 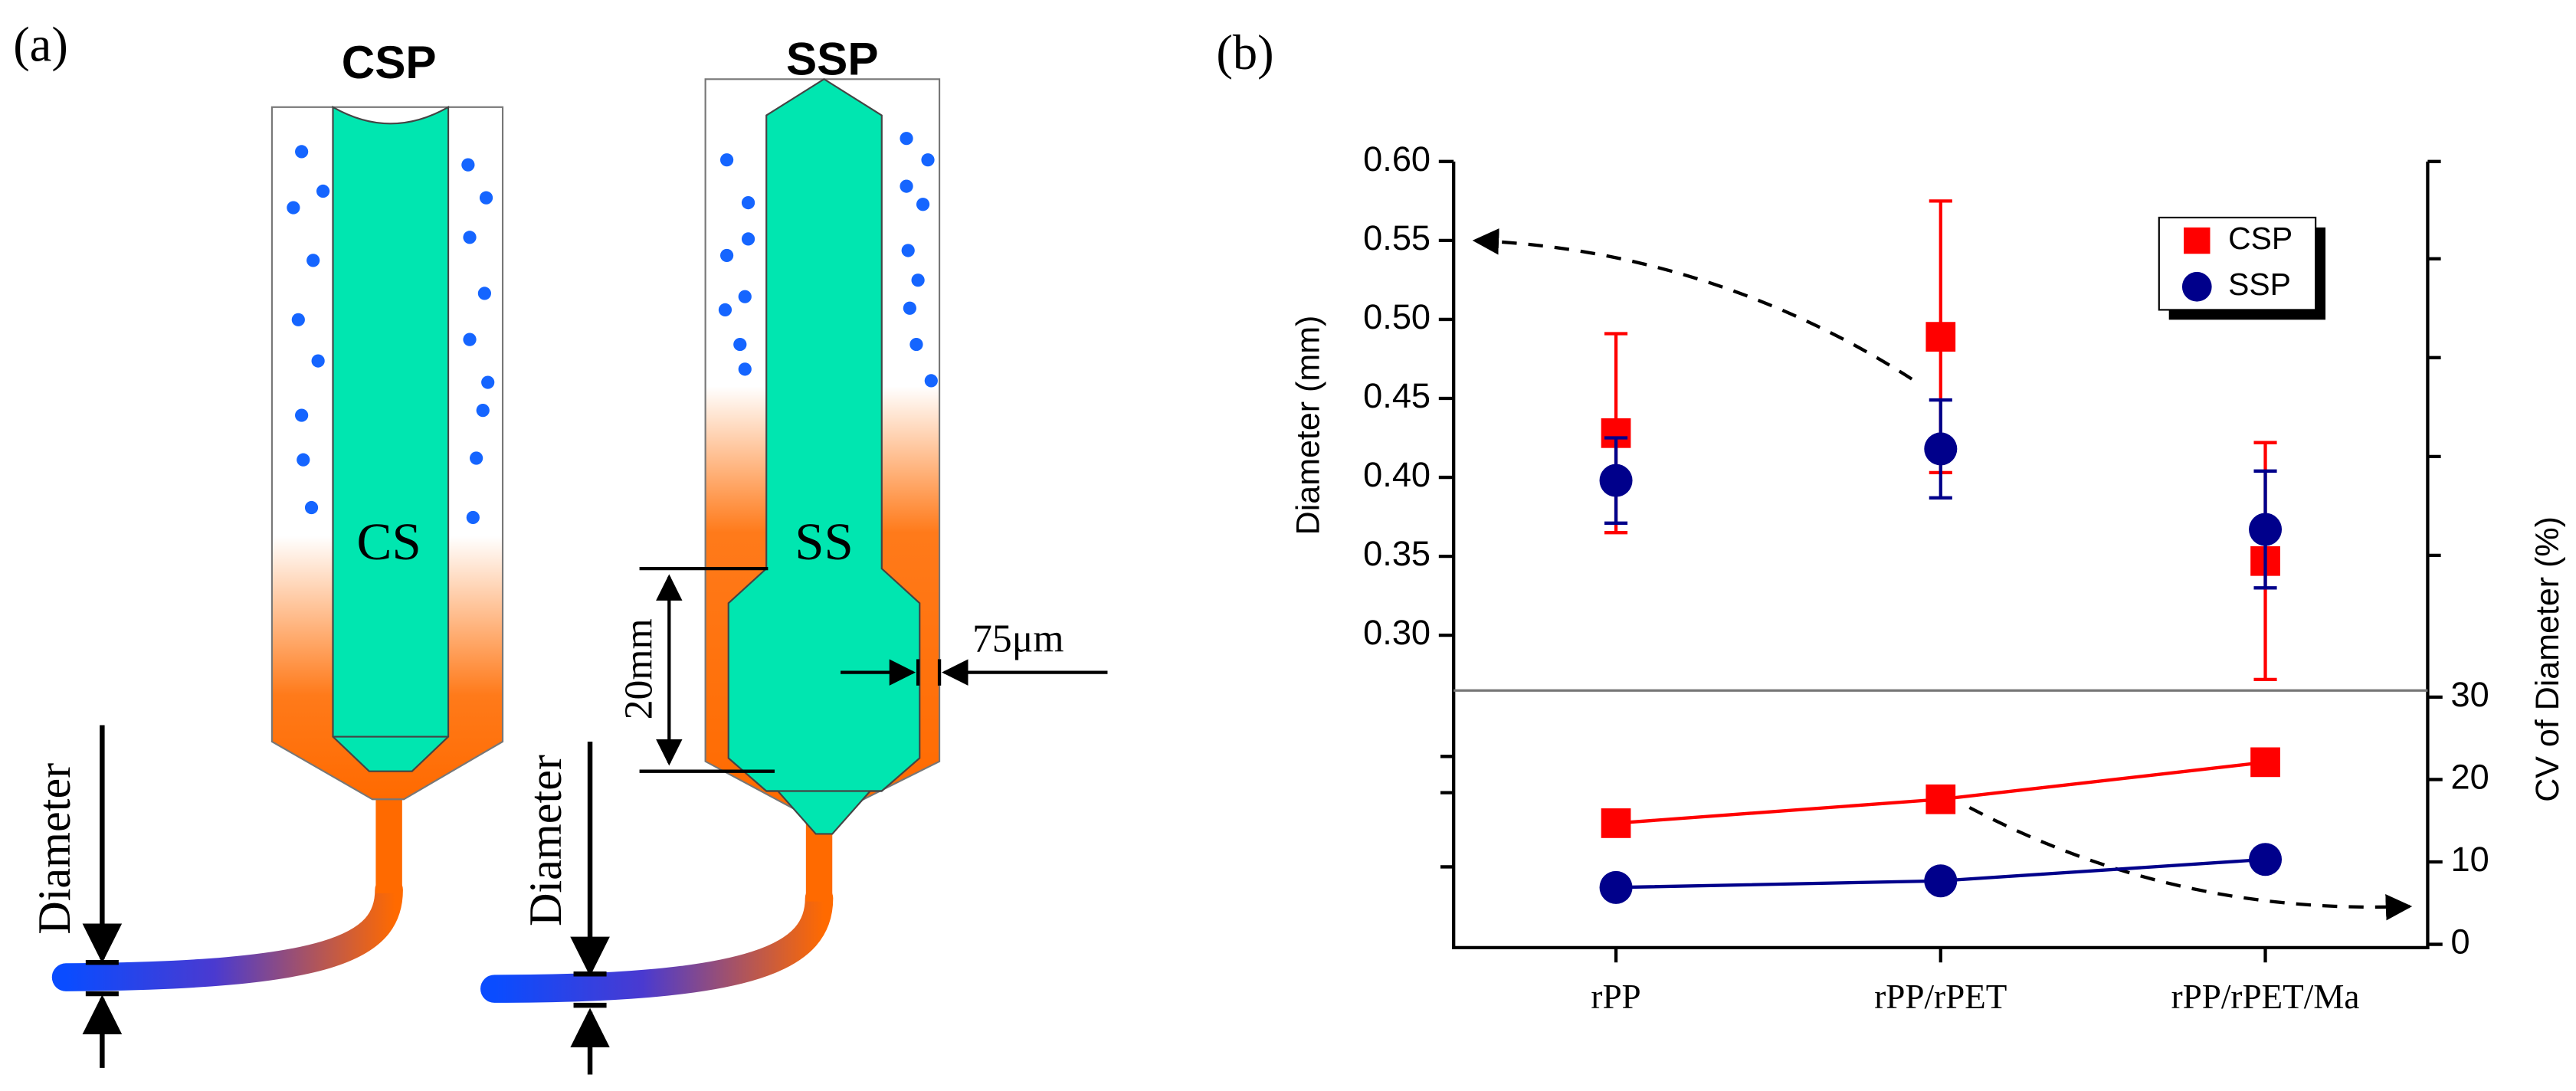 What do you see at coordinates (389, 842) in the screenshot?
I see `neck` at bounding box center [389, 842].